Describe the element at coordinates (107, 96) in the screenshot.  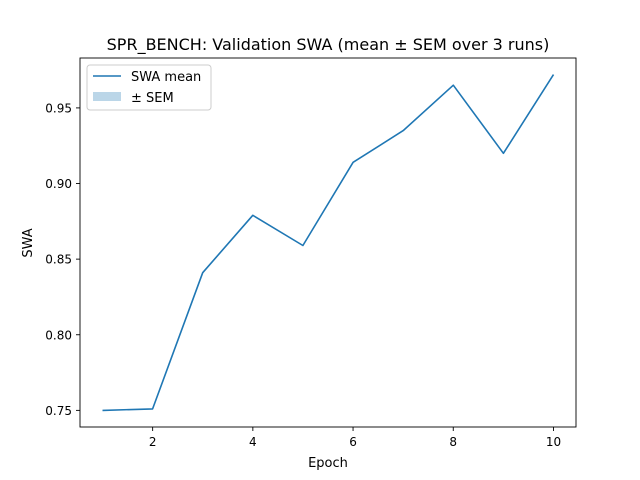
I see `legend-patch-sem` at that location.